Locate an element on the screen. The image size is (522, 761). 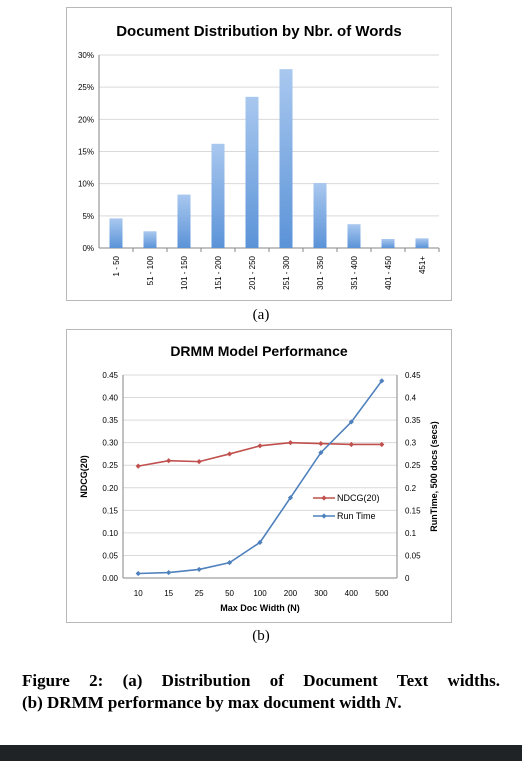
x-tick-label: 401 - 450 is located at coordinates (388, 272).